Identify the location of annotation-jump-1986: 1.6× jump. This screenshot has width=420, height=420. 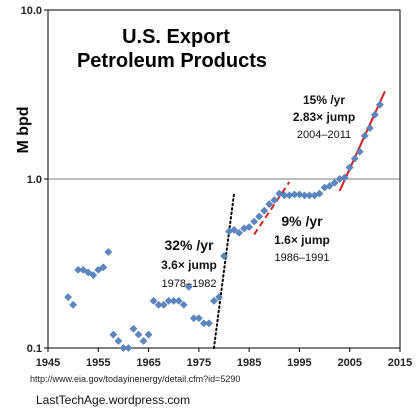
(302, 240).